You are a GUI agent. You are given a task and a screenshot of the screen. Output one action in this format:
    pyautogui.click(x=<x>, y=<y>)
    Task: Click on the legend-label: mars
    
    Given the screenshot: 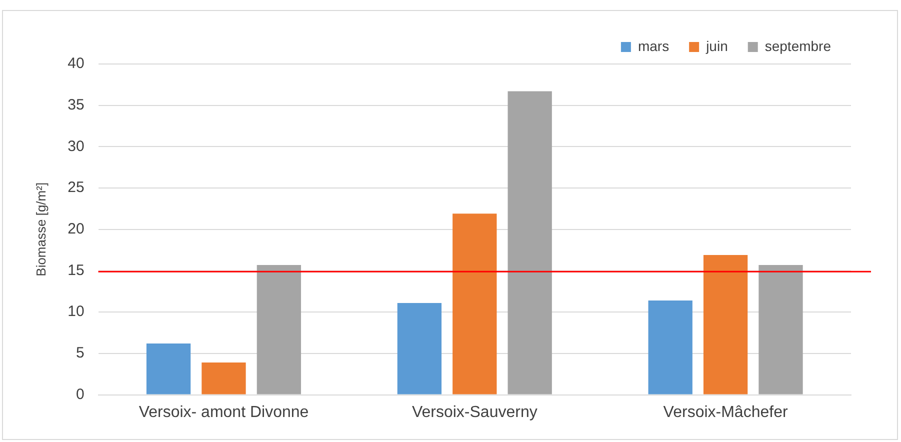 What is the action you would take?
    pyautogui.click(x=654, y=46)
    